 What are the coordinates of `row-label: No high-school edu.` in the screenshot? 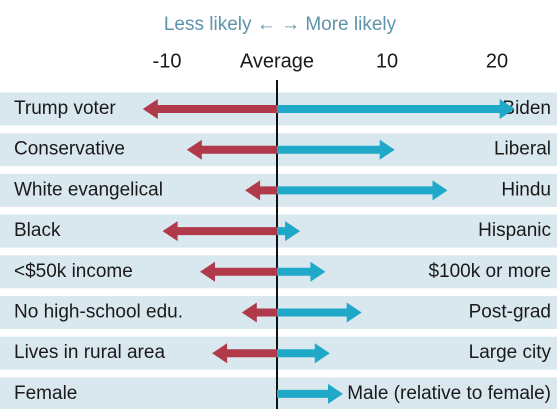 It's located at (98, 312).